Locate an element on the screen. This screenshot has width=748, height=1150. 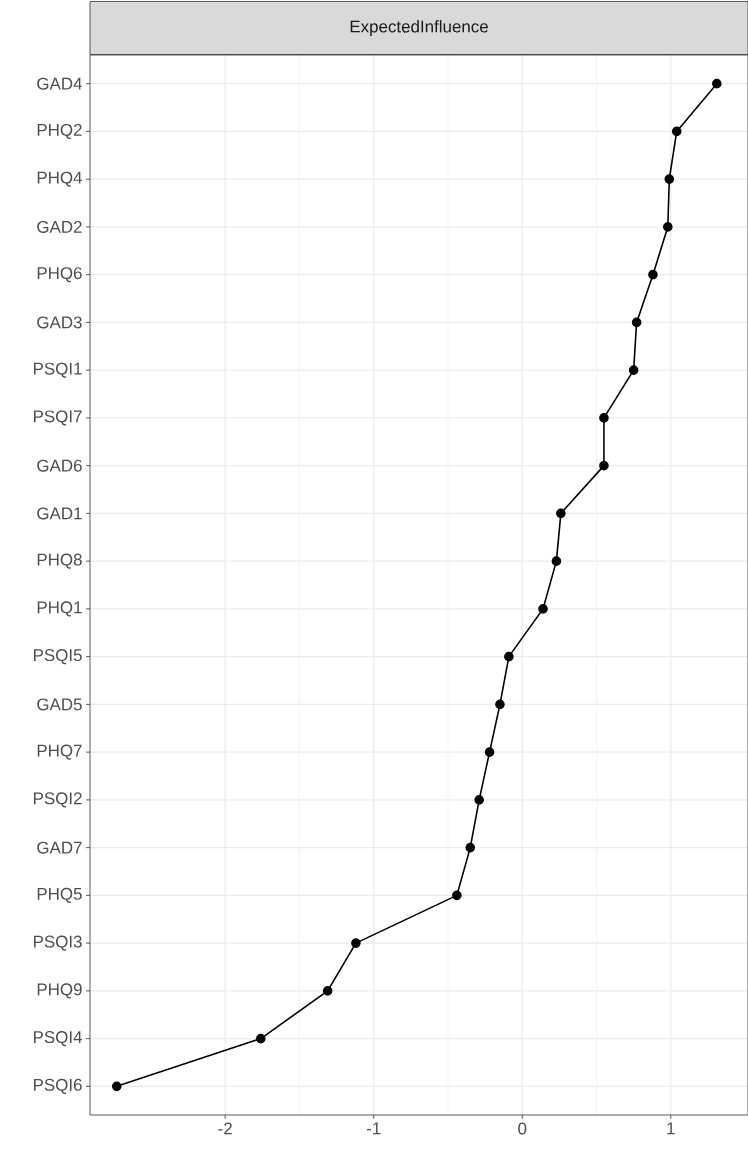
y-tick-label: PSQI3 is located at coordinates (57, 943).